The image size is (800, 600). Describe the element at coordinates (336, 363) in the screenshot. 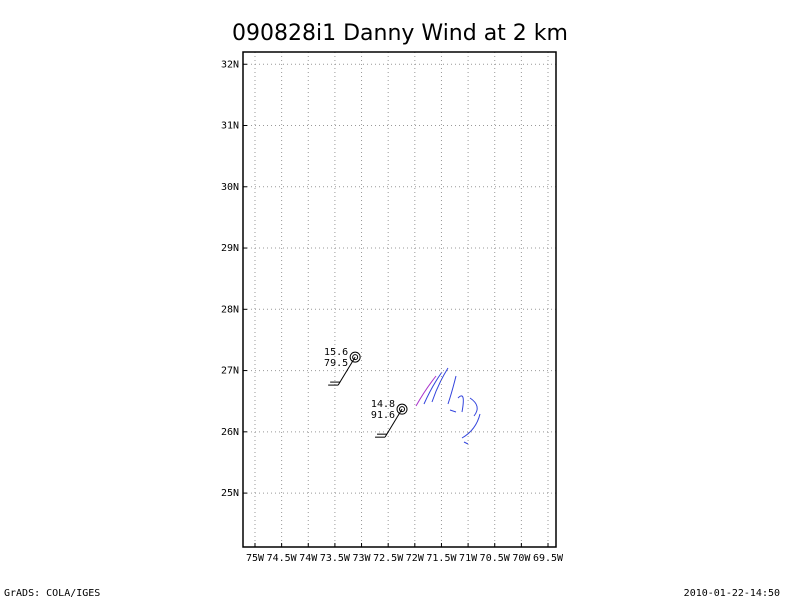

I see `lower-label: 79.5` at that location.